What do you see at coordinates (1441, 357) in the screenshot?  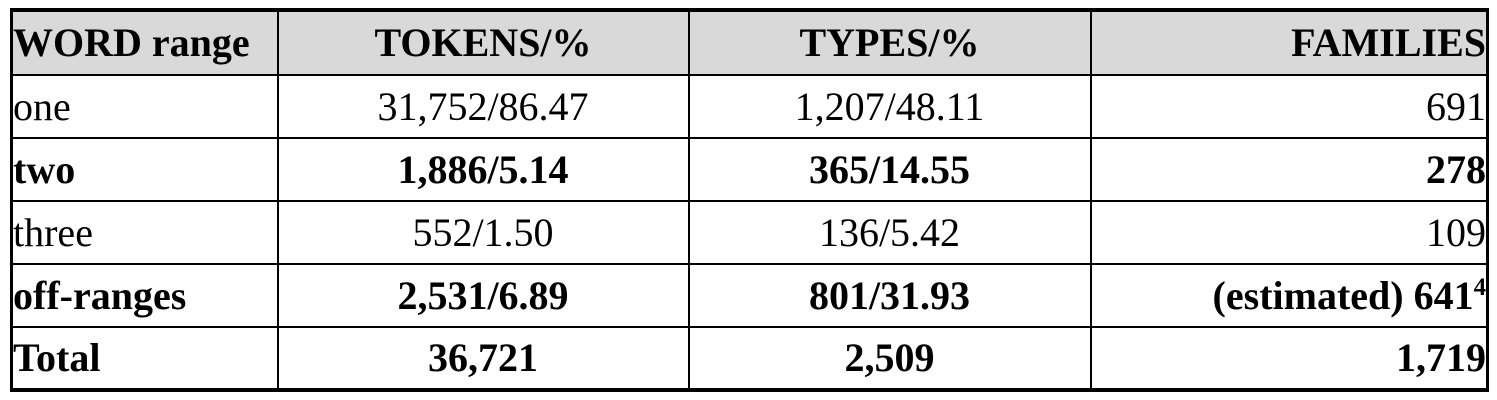 I see `families-value: 1,719` at bounding box center [1441, 357].